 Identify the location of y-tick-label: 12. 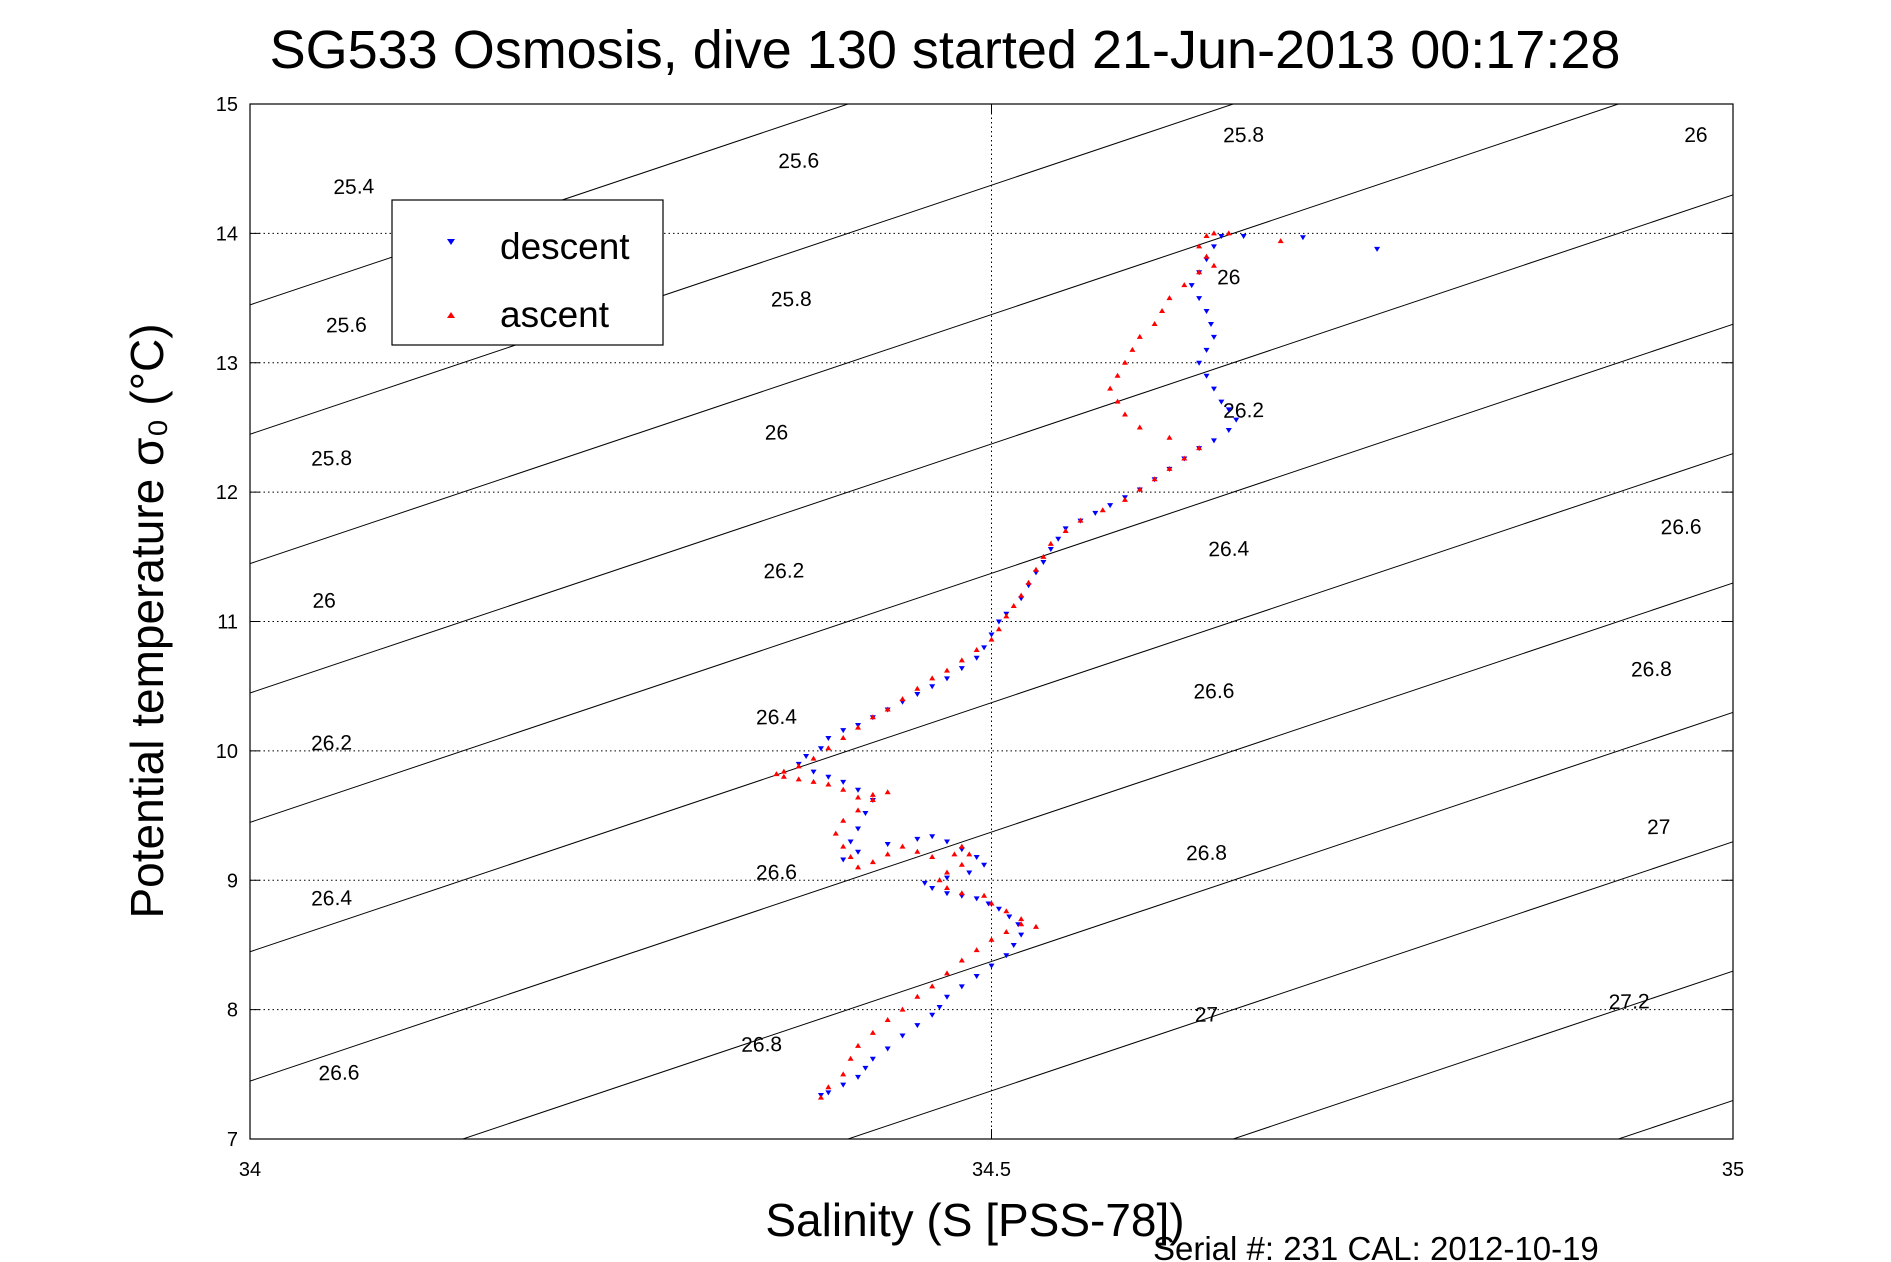
(227, 493).